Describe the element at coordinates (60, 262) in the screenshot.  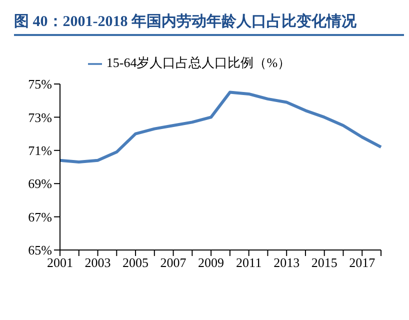
I see `x-tick-label: 2001` at that location.